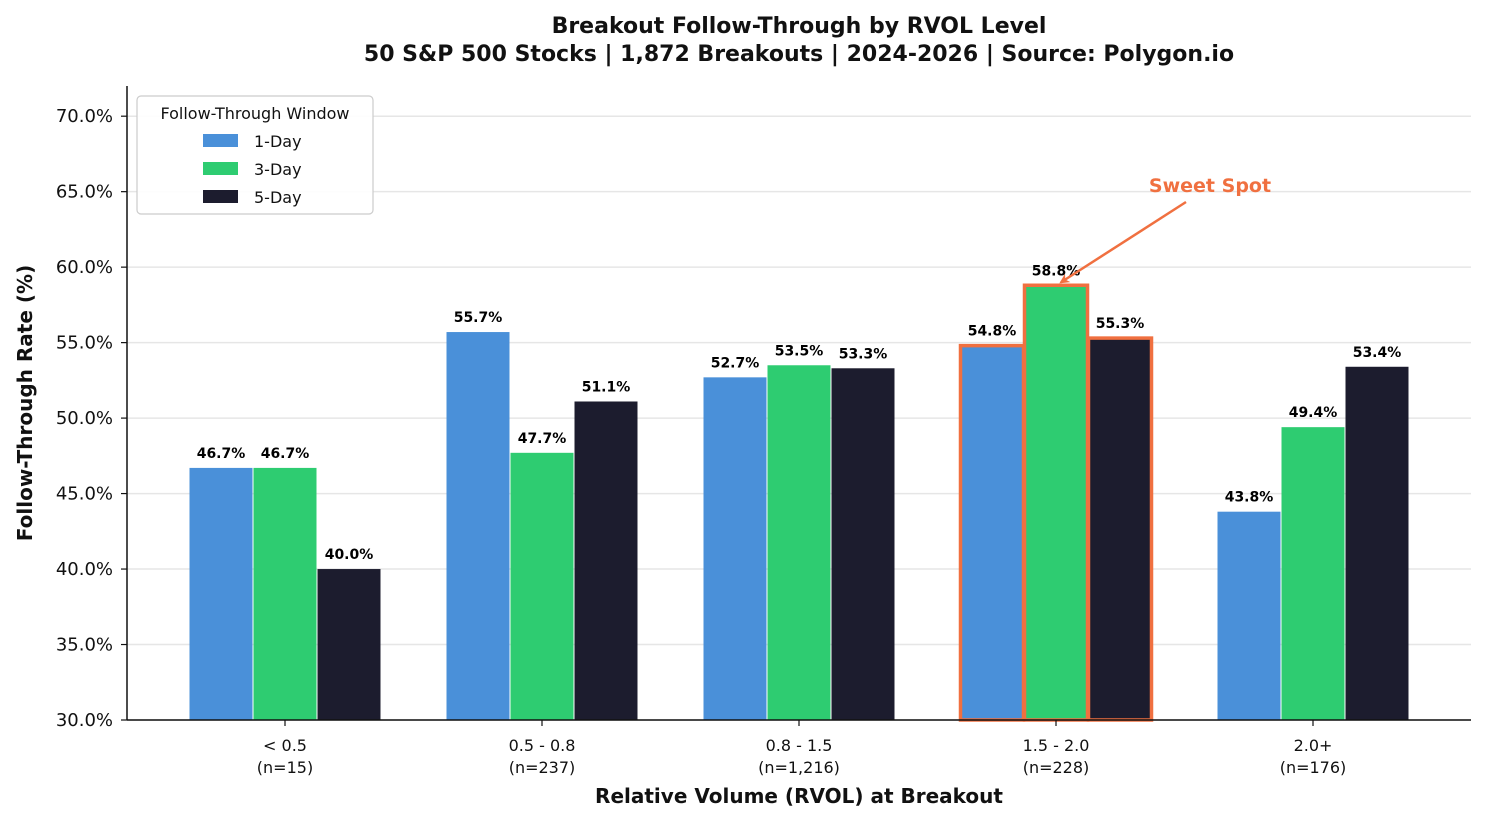  What do you see at coordinates (1249, 498) in the screenshot?
I see `data-label: 43.8%` at bounding box center [1249, 498].